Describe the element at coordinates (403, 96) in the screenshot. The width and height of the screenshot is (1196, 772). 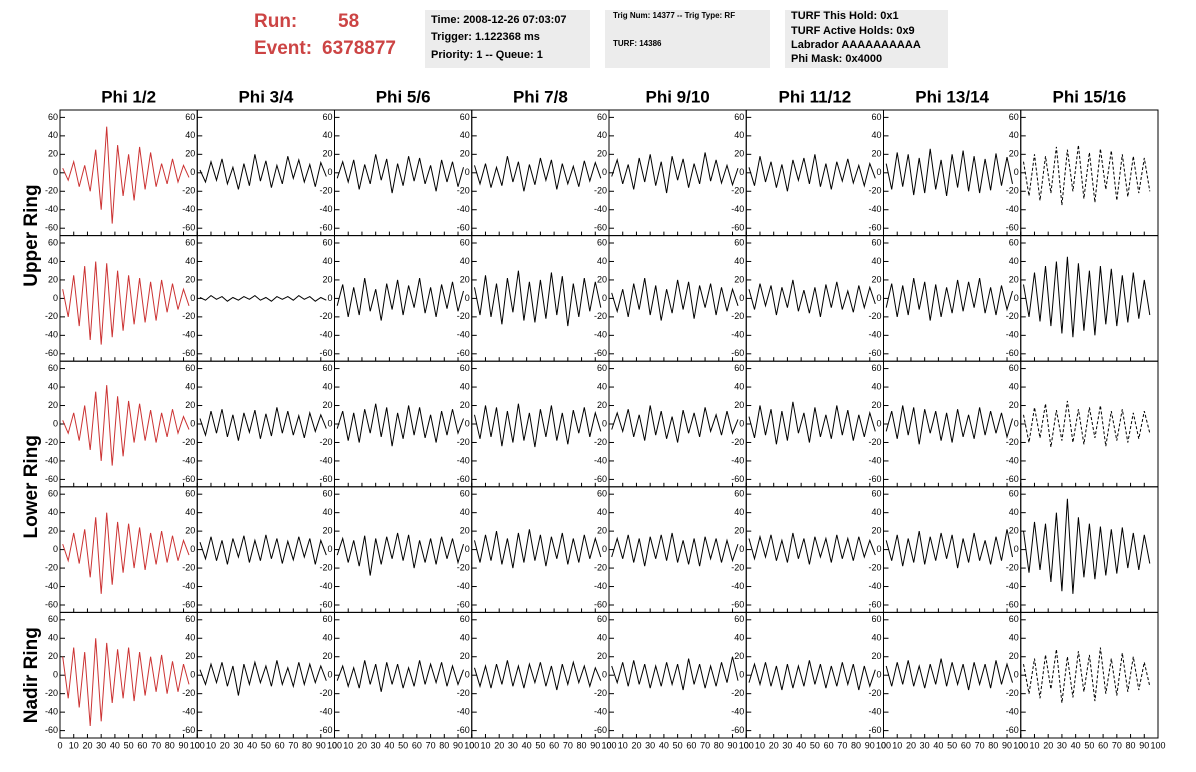
I see `column-title: Phi 5/6` at that location.